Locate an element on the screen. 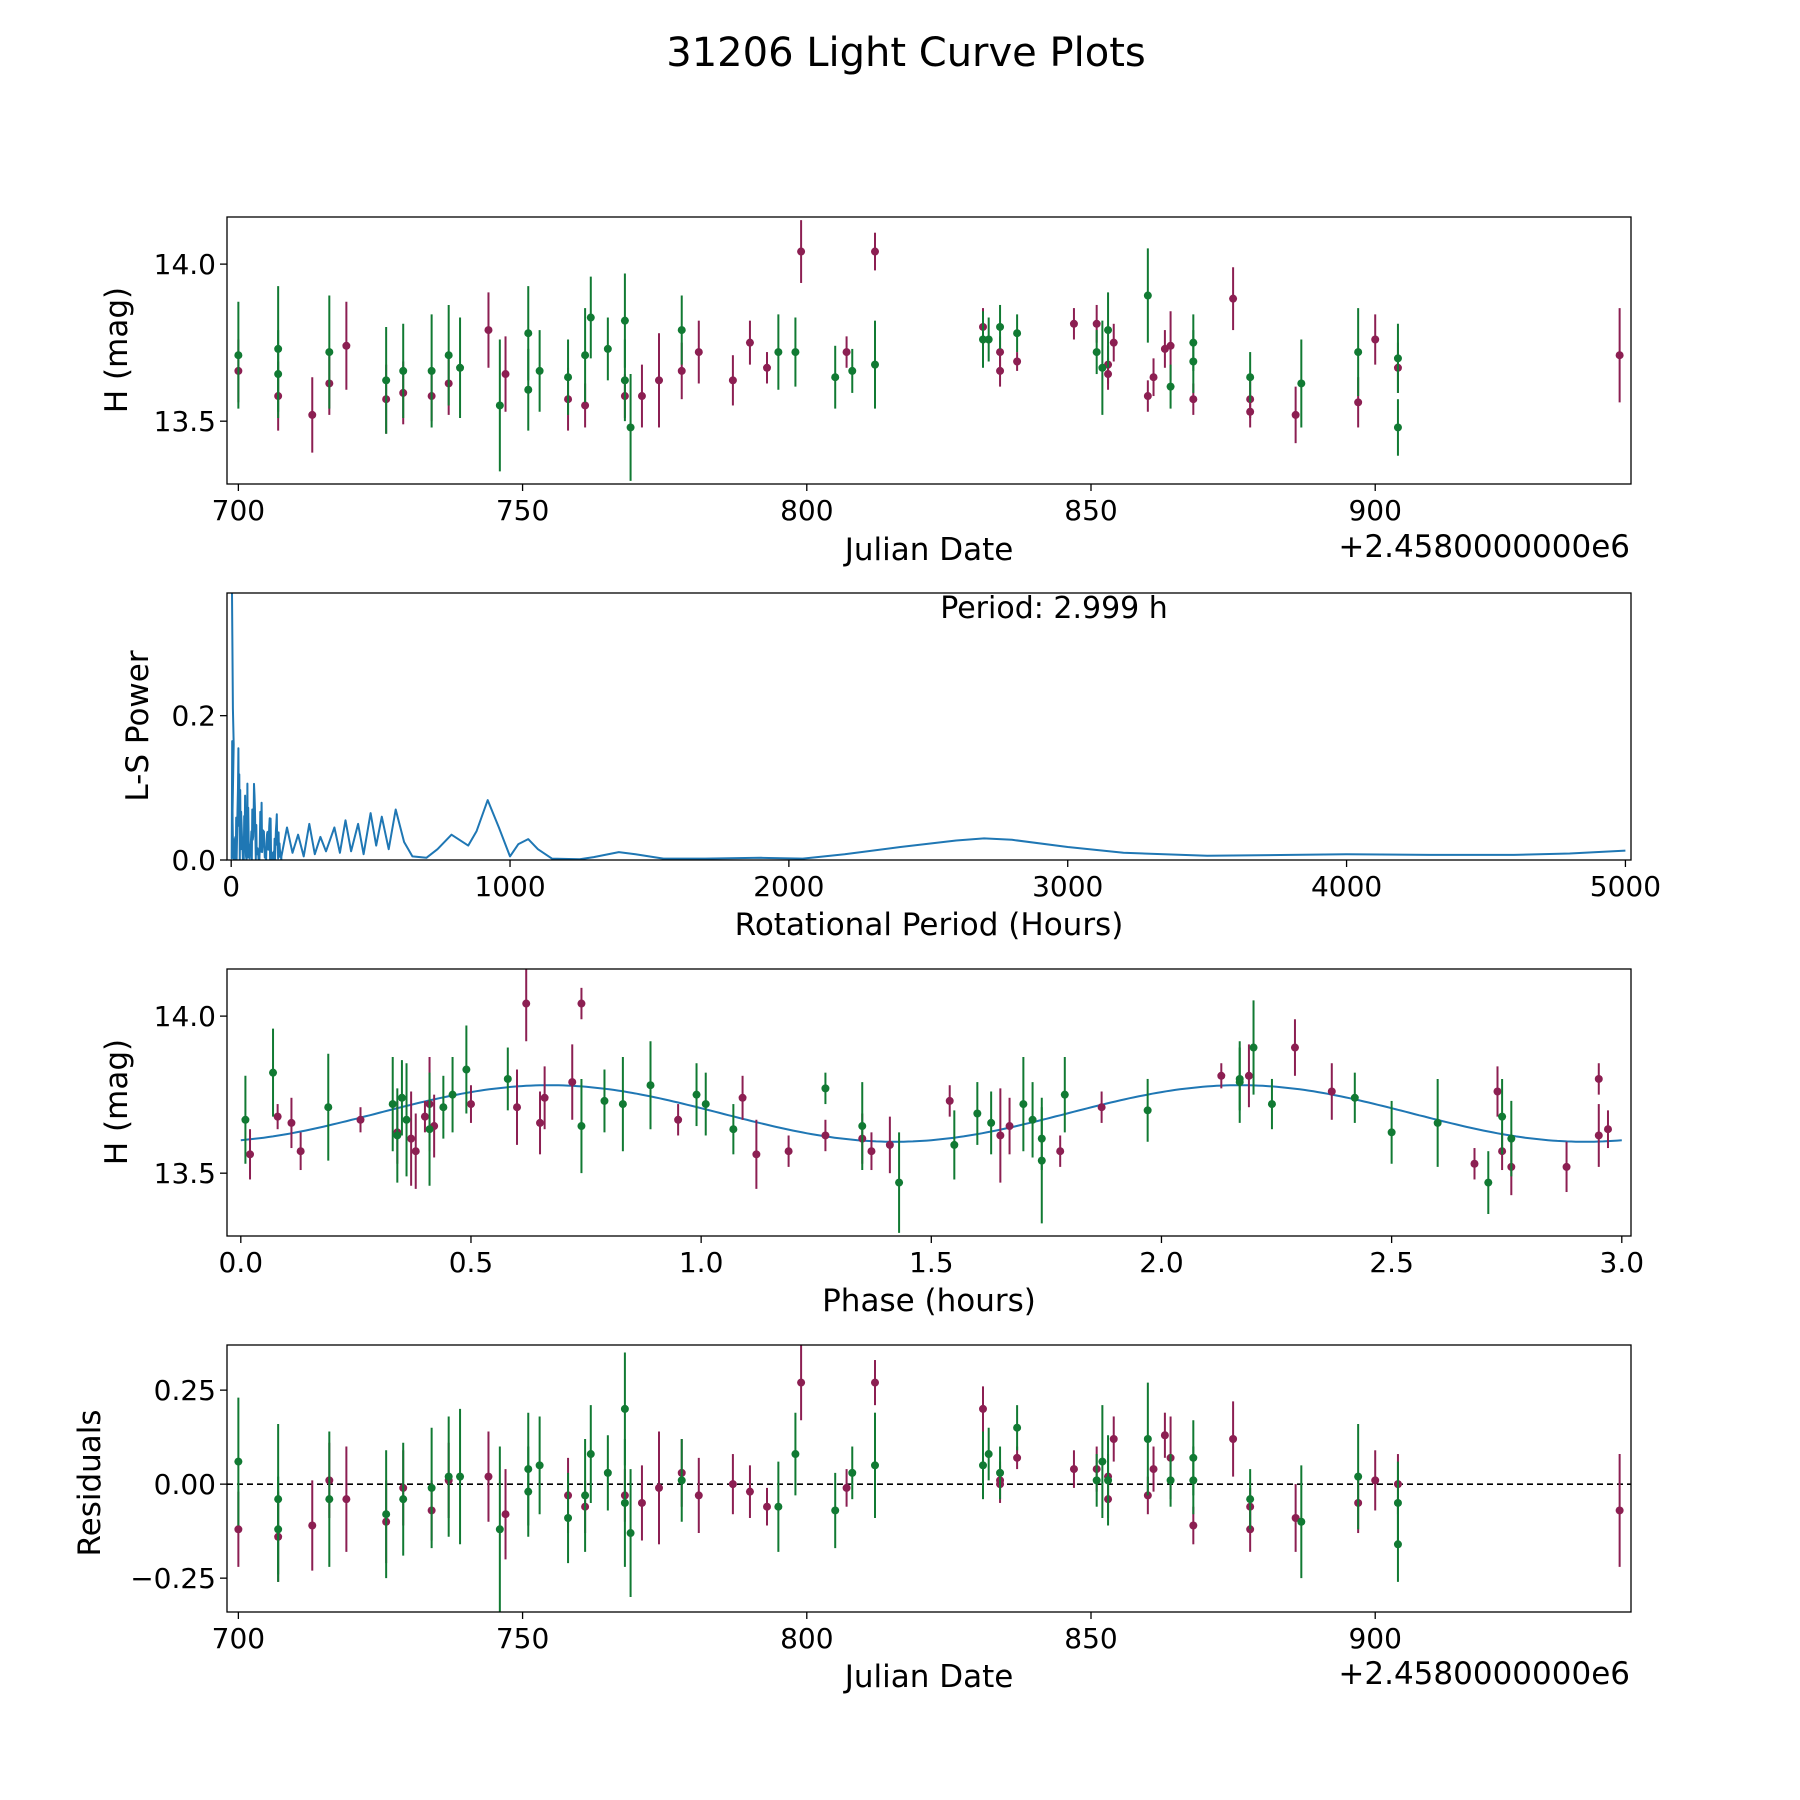 The image size is (1800, 1800). lightcurve-xtick-label: 750 is located at coordinates (522, 510).